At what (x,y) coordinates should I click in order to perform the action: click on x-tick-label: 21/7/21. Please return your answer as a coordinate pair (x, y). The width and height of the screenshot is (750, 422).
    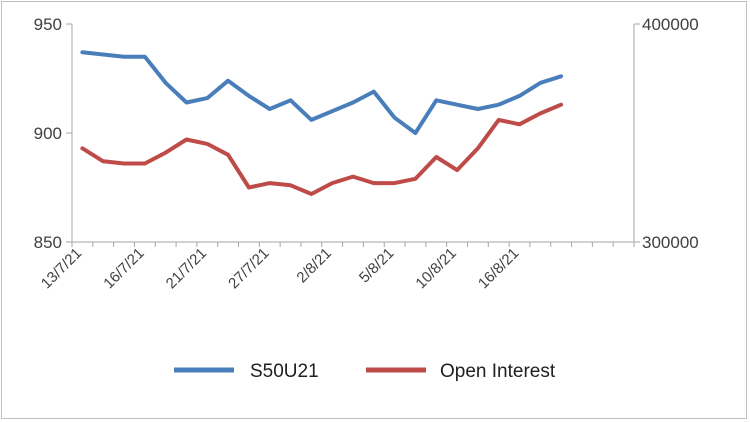
    Looking at the image, I should click on (186, 268).